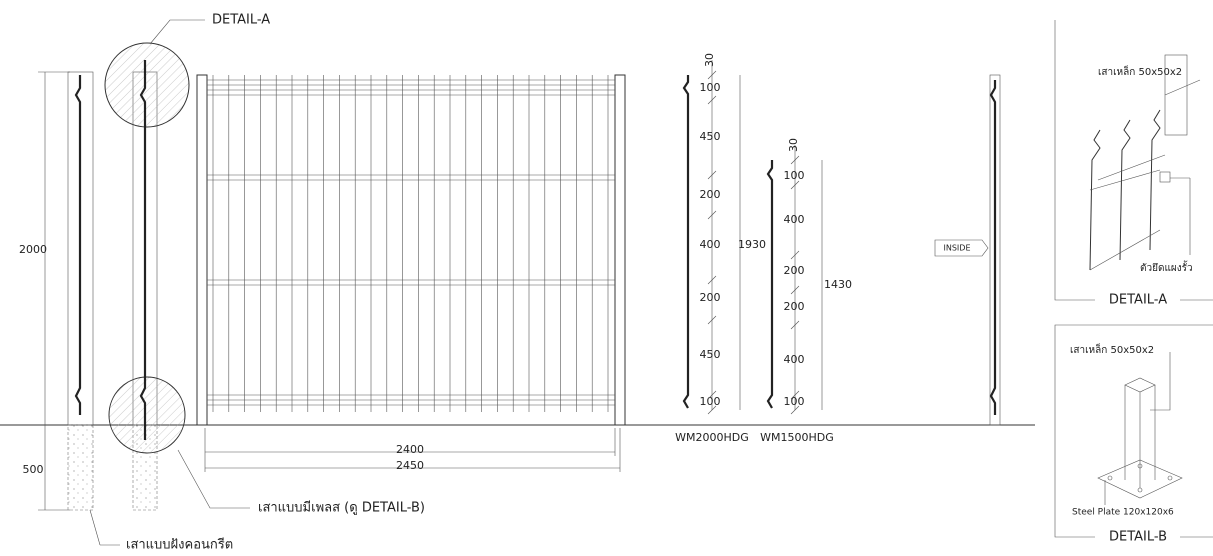 This screenshot has height=556, width=1213. Describe the element at coordinates (1138, 537) in the screenshot. I see `detail-b-title: DETAIL-B` at that location.